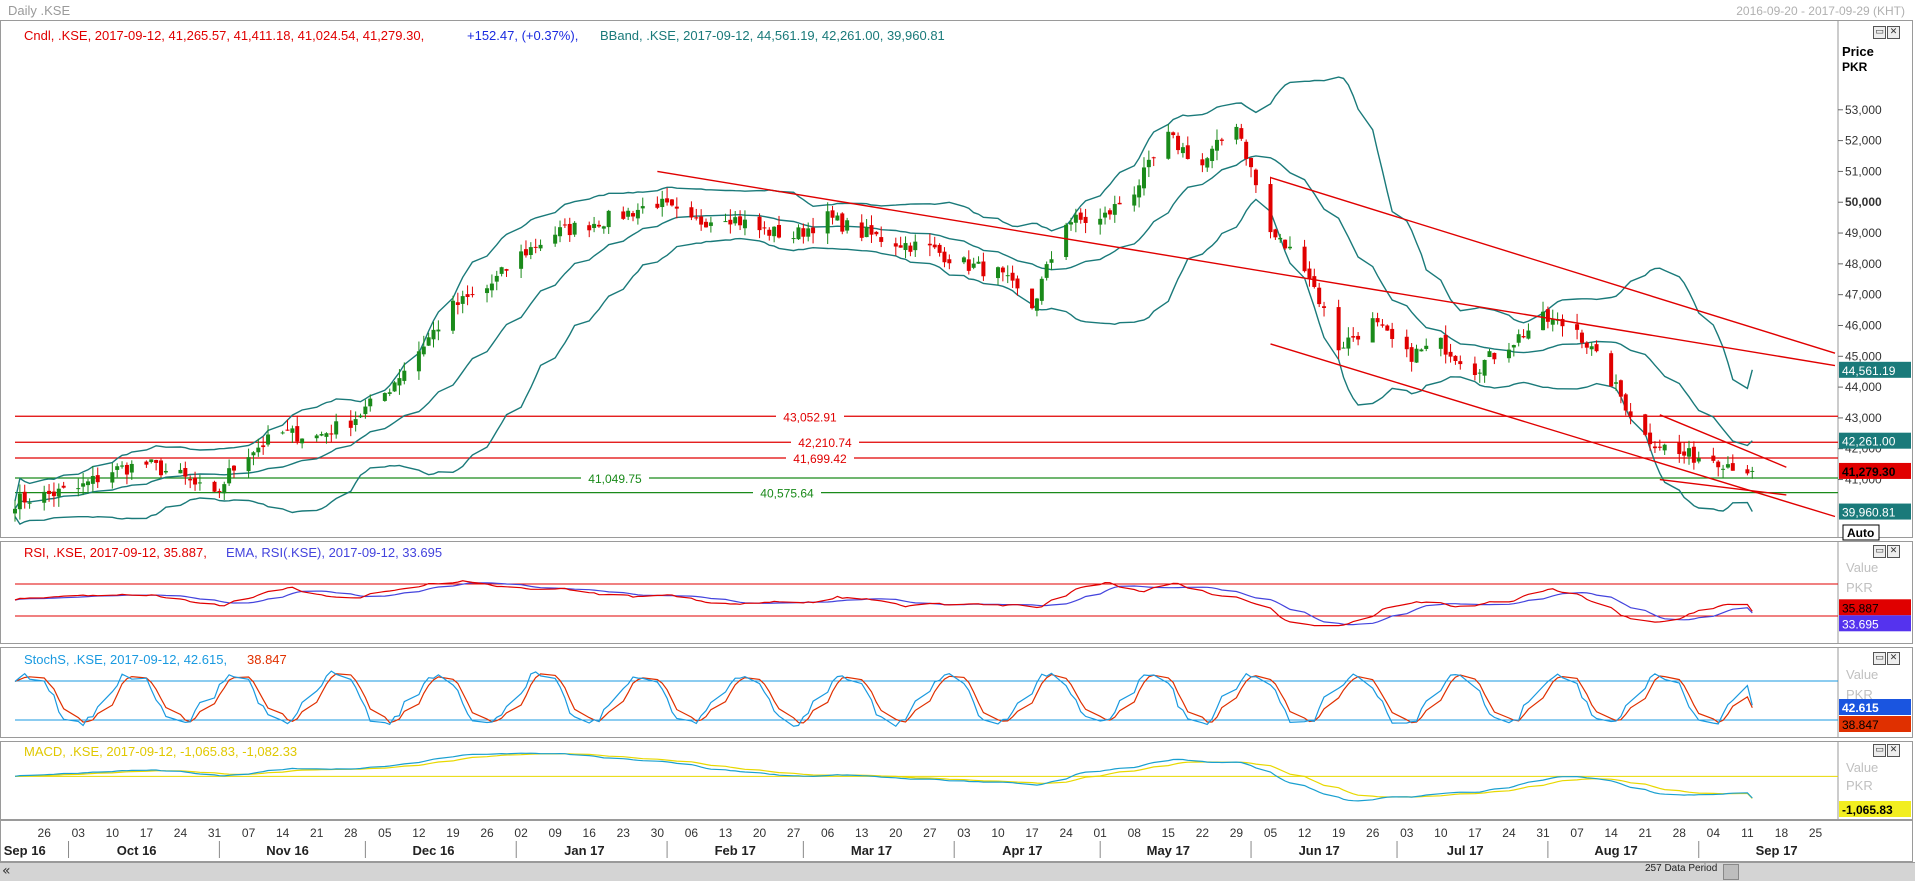 The width and height of the screenshot is (1915, 883). I want to click on price-tag-bg, so click(1875, 369).